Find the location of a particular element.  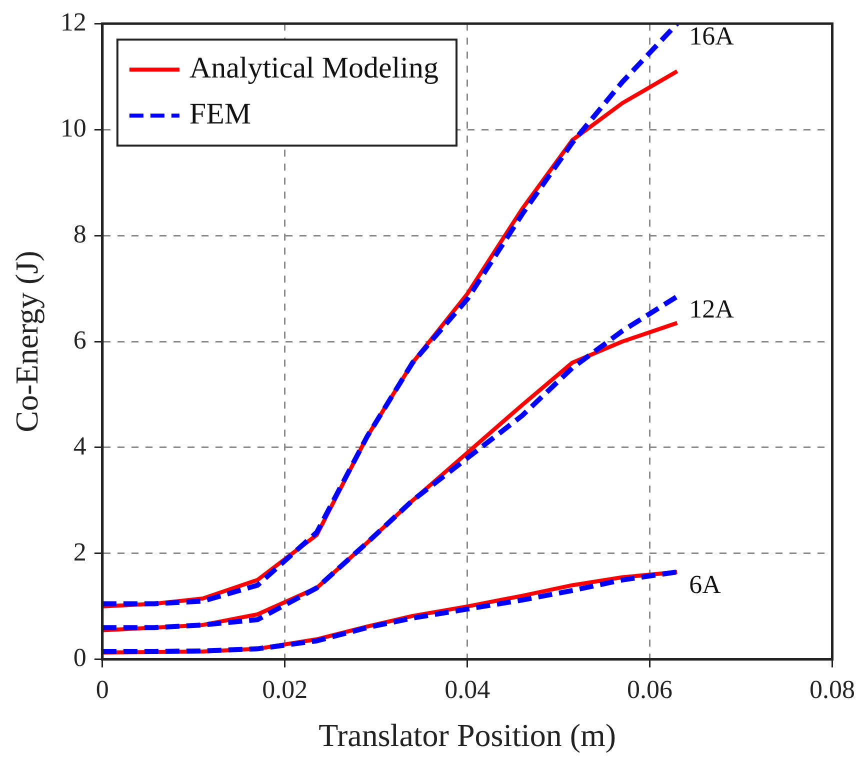

y-tick-label: 8 is located at coordinates (79, 233).